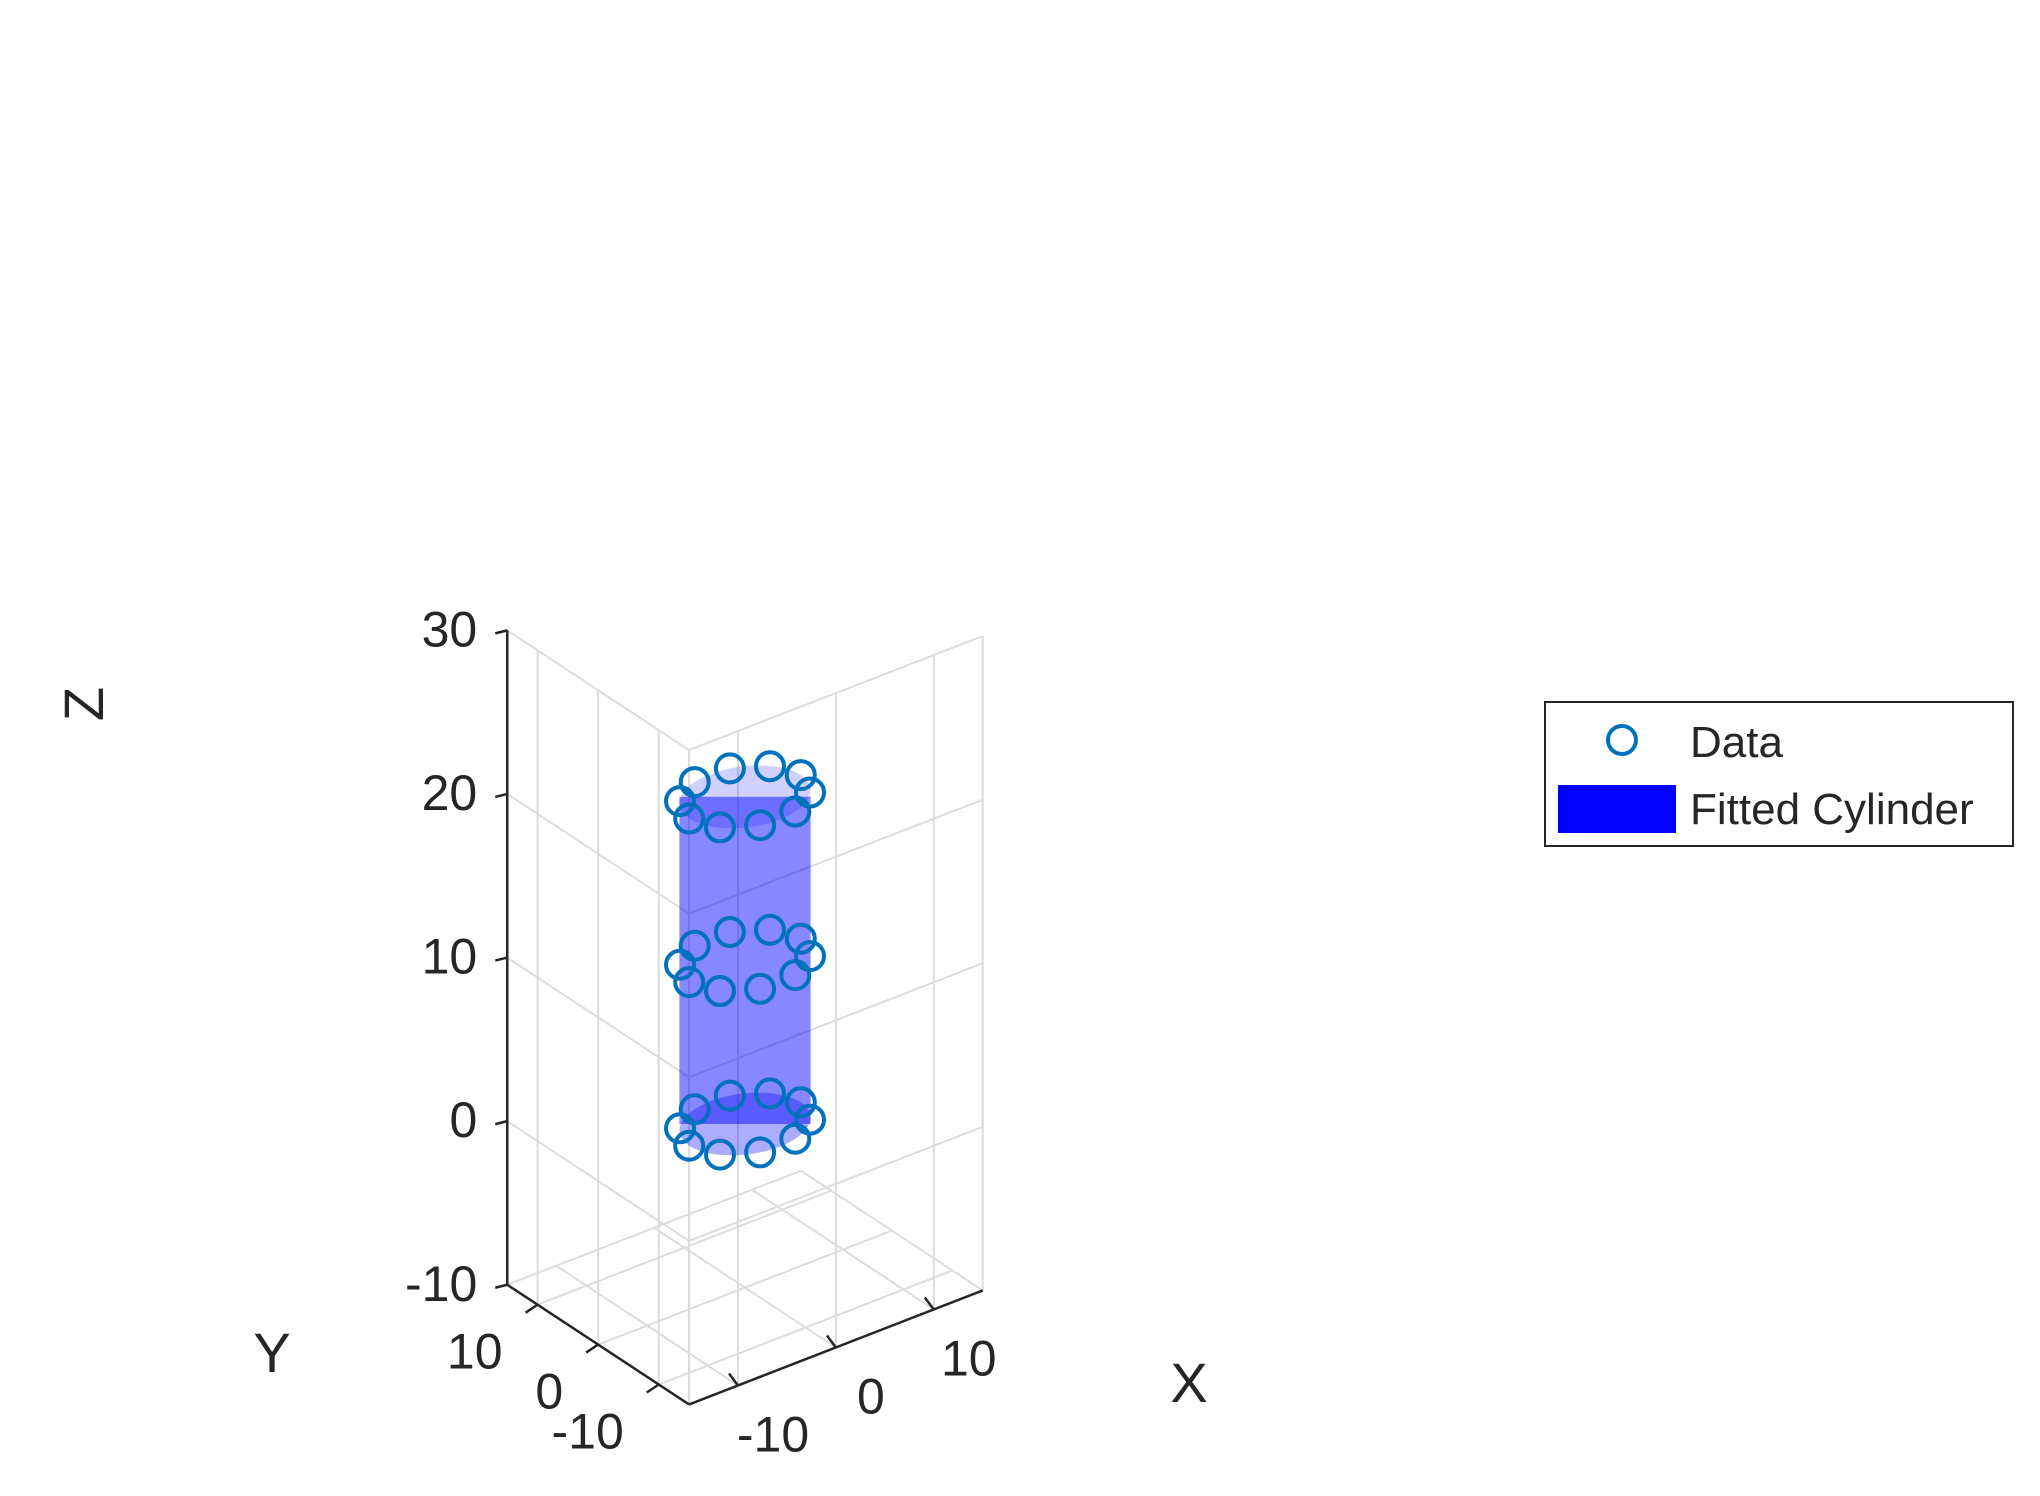  Describe the element at coordinates (83, 704) in the screenshot. I see `z-axis-label: Z` at that location.